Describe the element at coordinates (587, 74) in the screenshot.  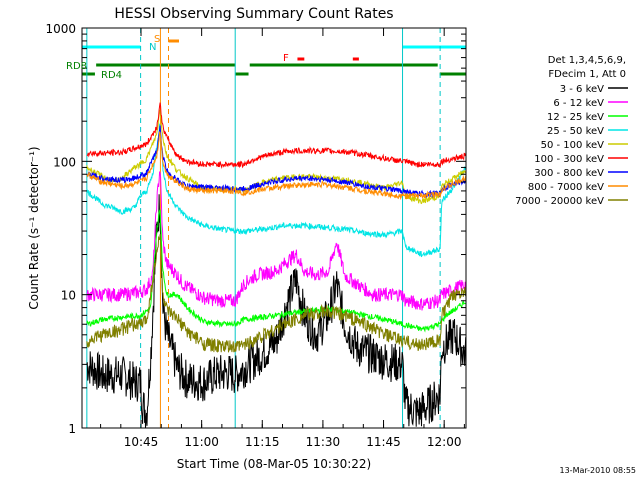
I see `legend-header-line-2: FDecim 1, Att 0` at that location.